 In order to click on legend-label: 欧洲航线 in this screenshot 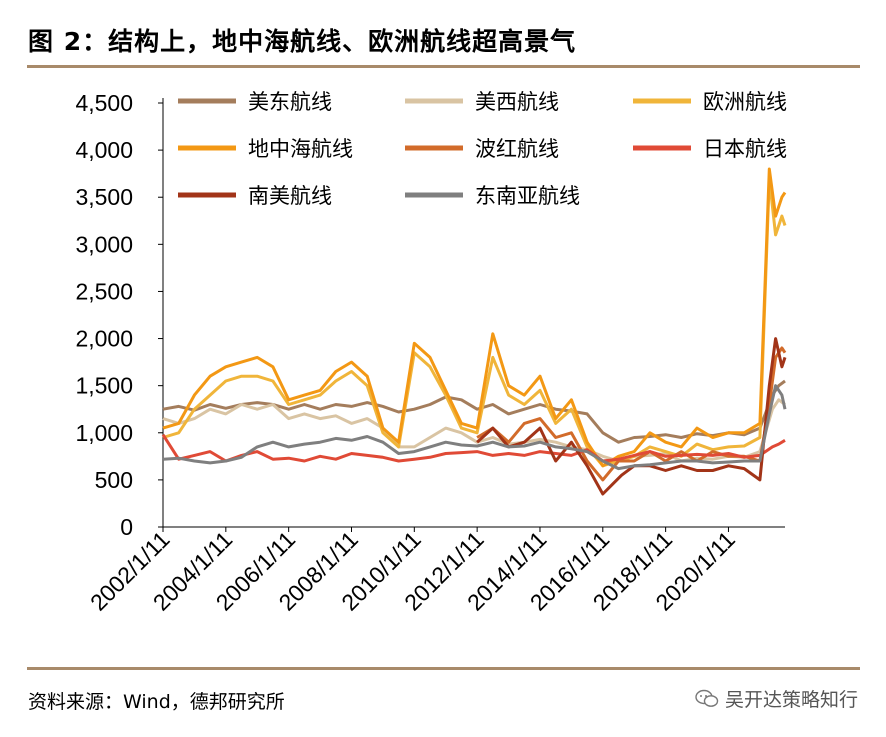, I will do `click(745, 102)`.